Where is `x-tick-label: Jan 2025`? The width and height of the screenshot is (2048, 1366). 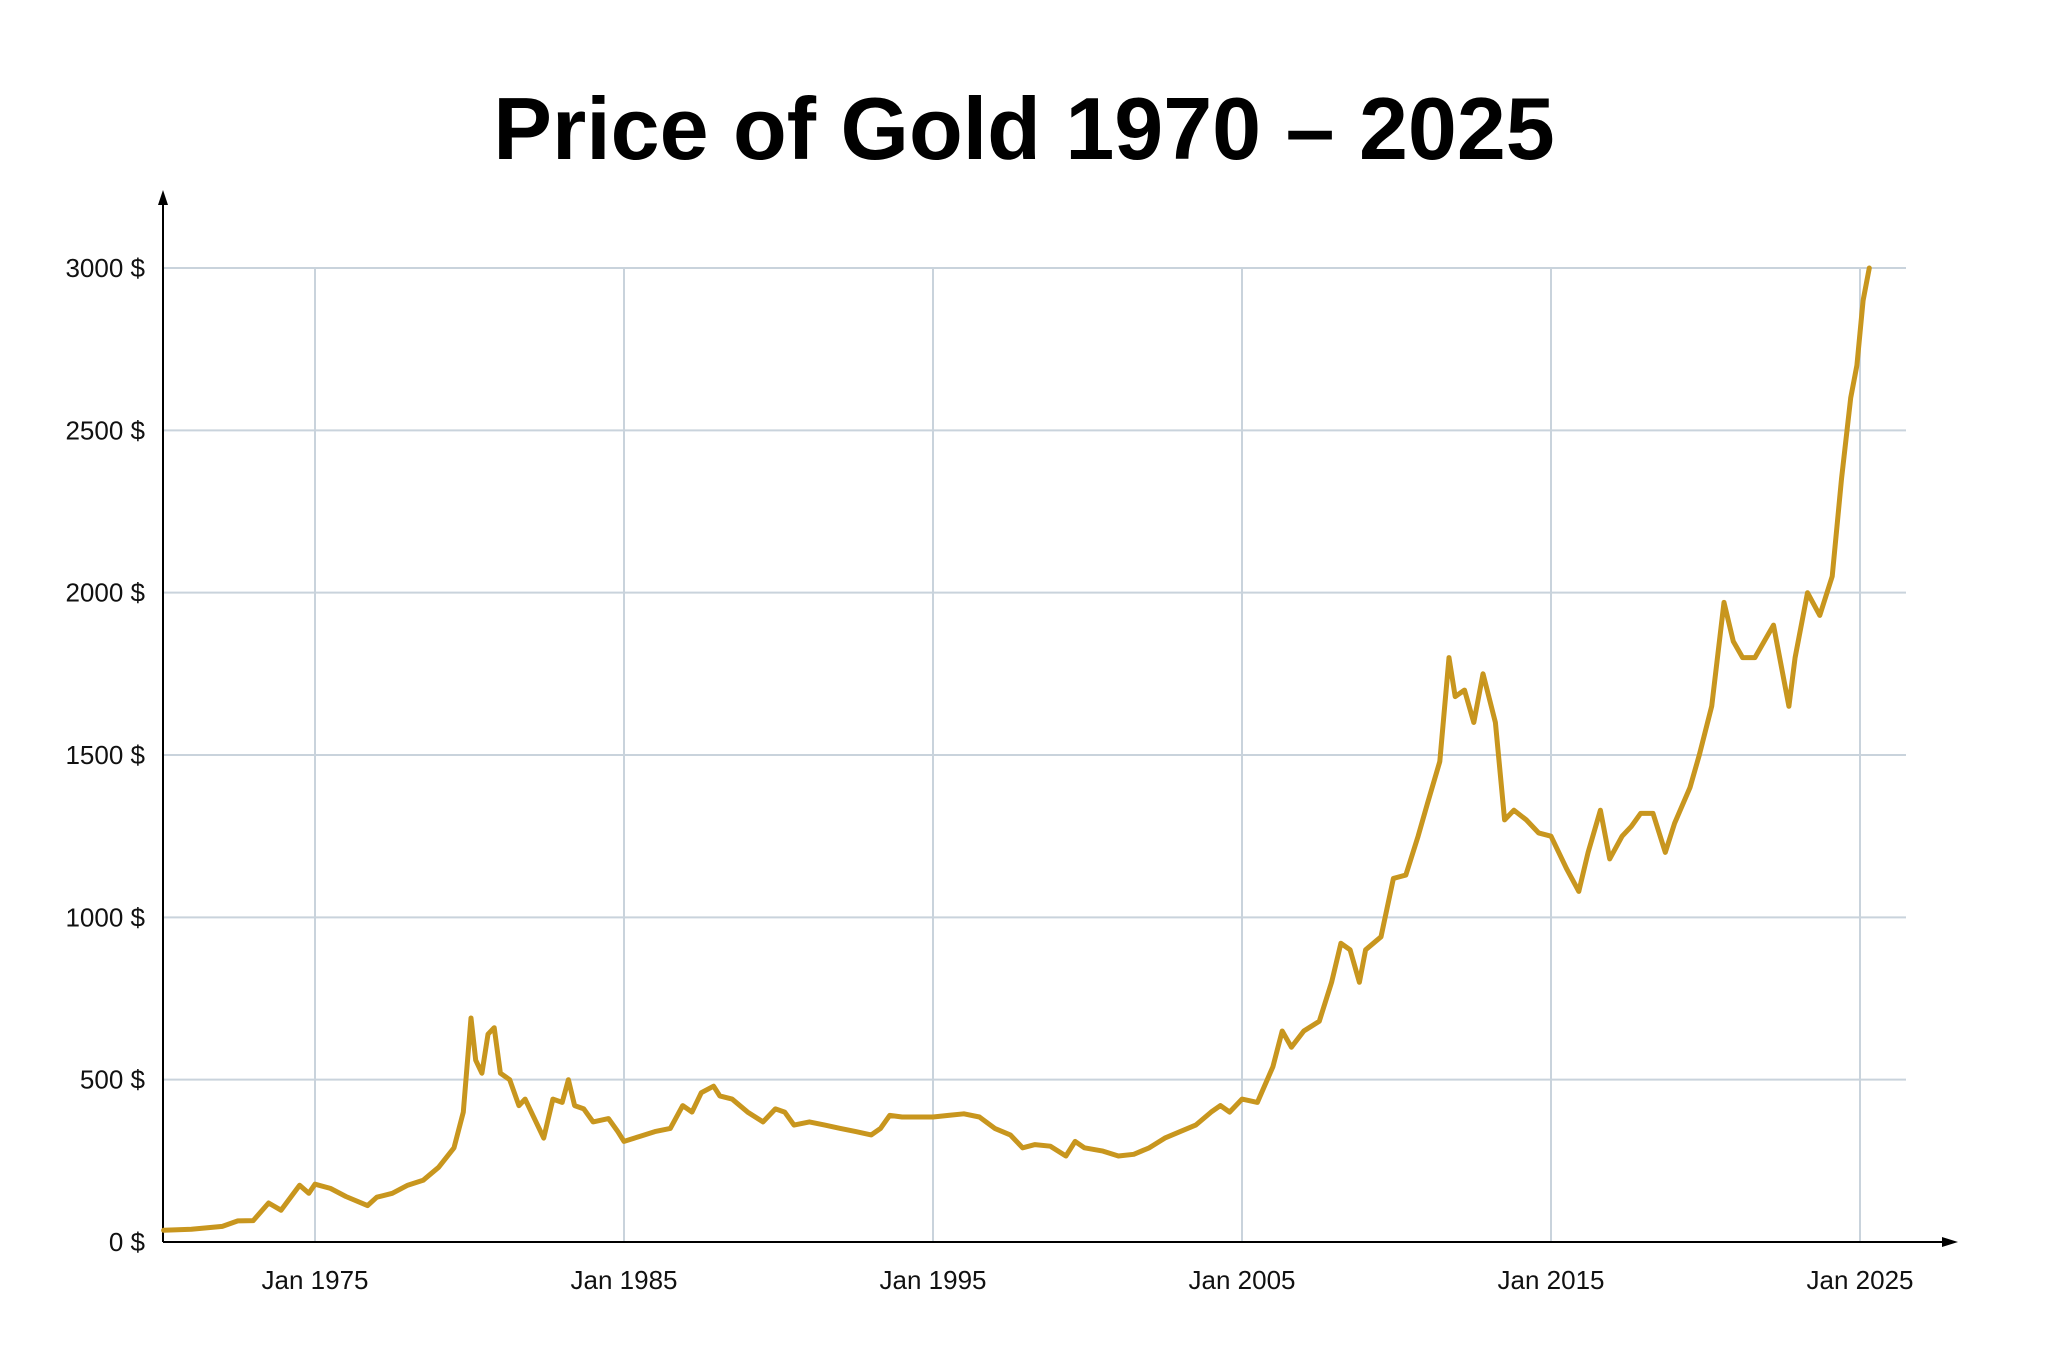
x-tick-label: Jan 2025 is located at coordinates (1860, 1280).